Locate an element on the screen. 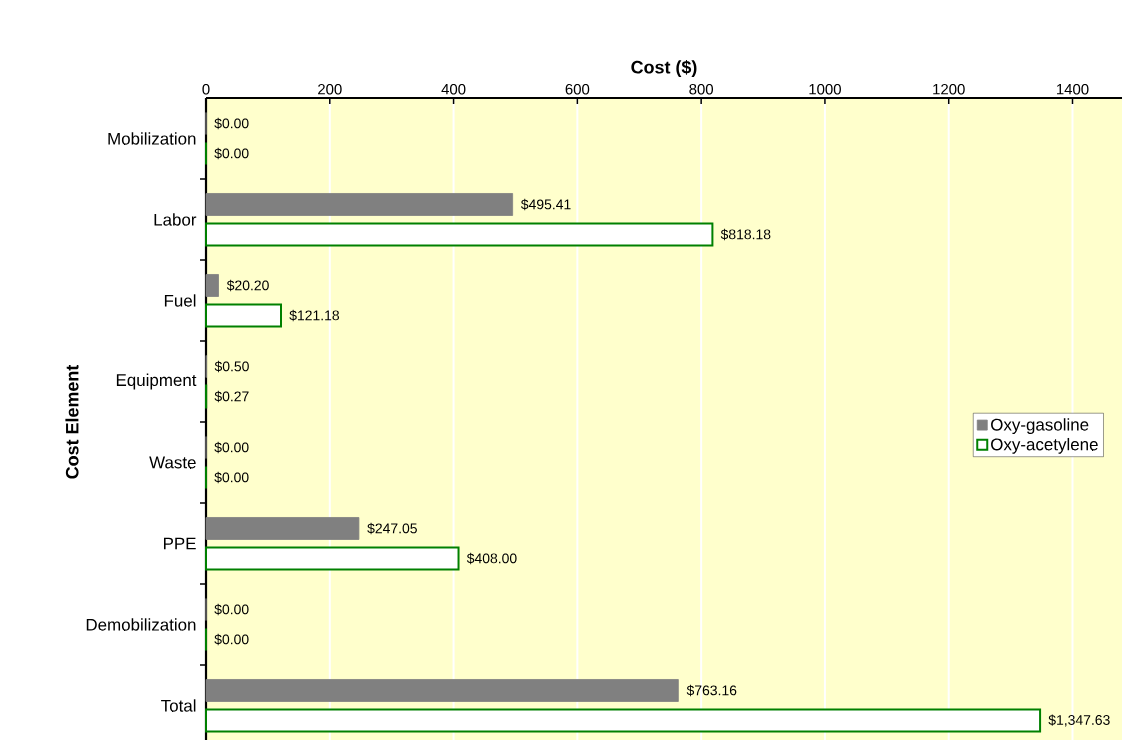 This screenshot has width=1123, height=740. data-label: $121.18 is located at coordinates (314, 315).